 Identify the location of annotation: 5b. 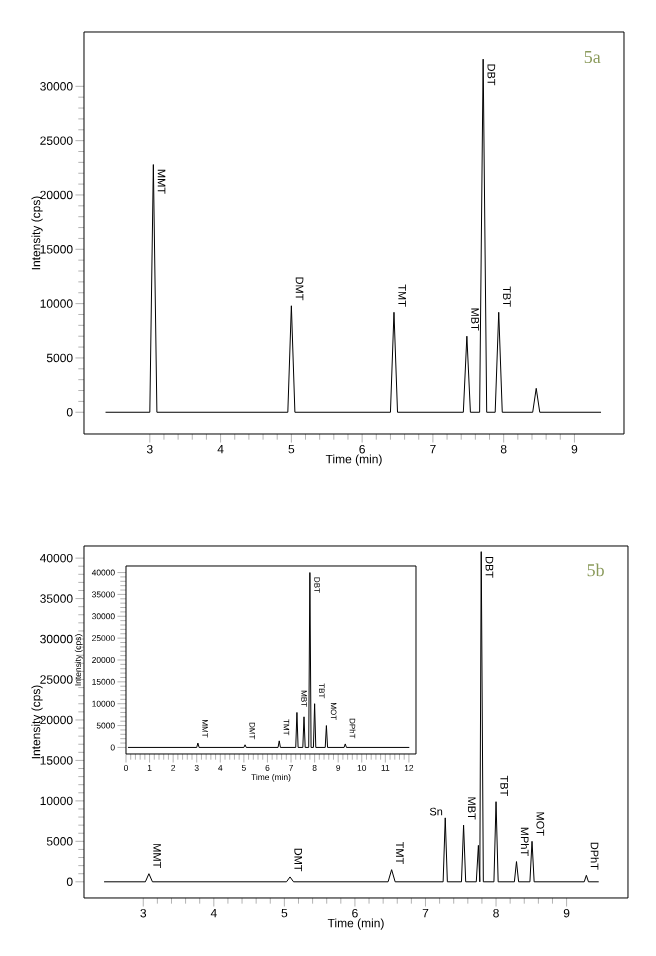
(595, 570).